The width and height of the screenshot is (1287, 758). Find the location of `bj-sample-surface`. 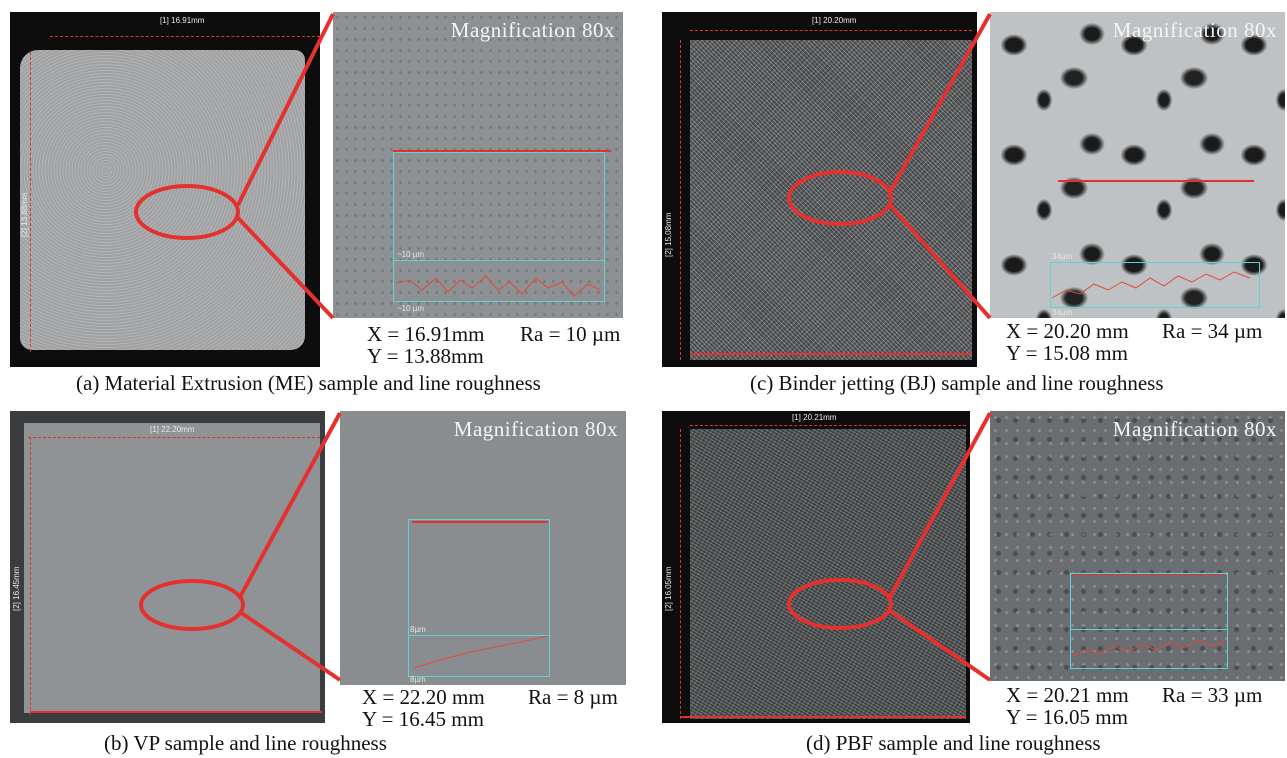

bj-sample-surface is located at coordinates (831, 200).